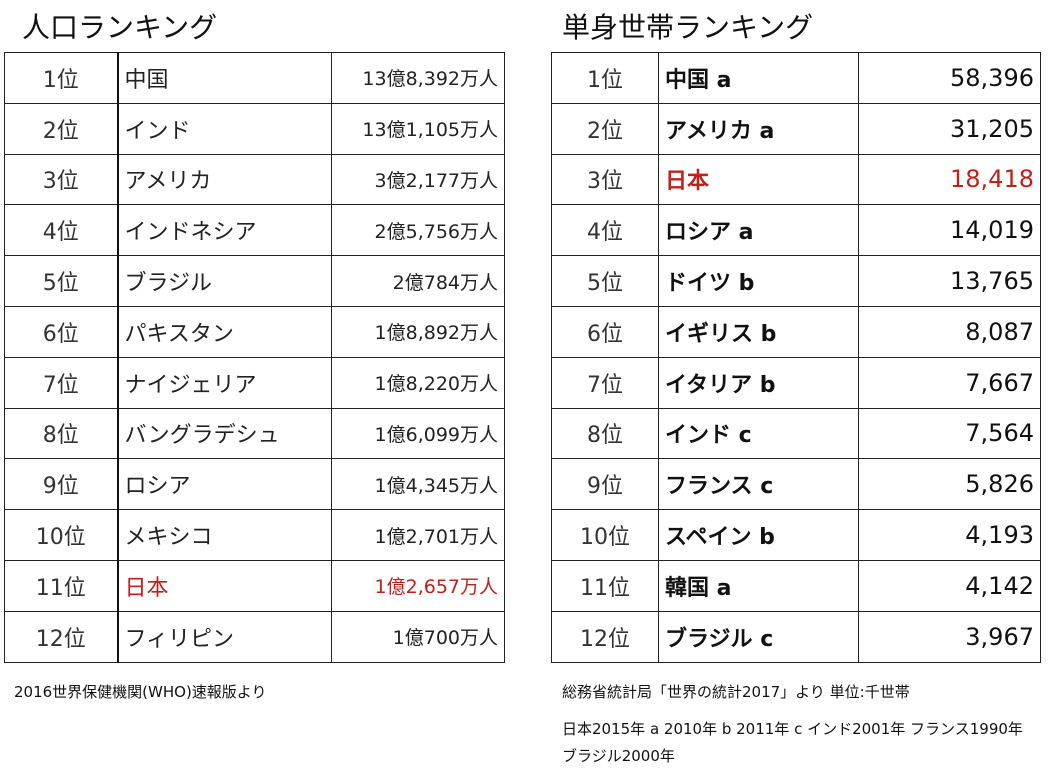 This screenshot has width=1062, height=780. What do you see at coordinates (140, 692) in the screenshot?
I see `population-source: 2016世界保健機関(WHO)速報版より` at bounding box center [140, 692].